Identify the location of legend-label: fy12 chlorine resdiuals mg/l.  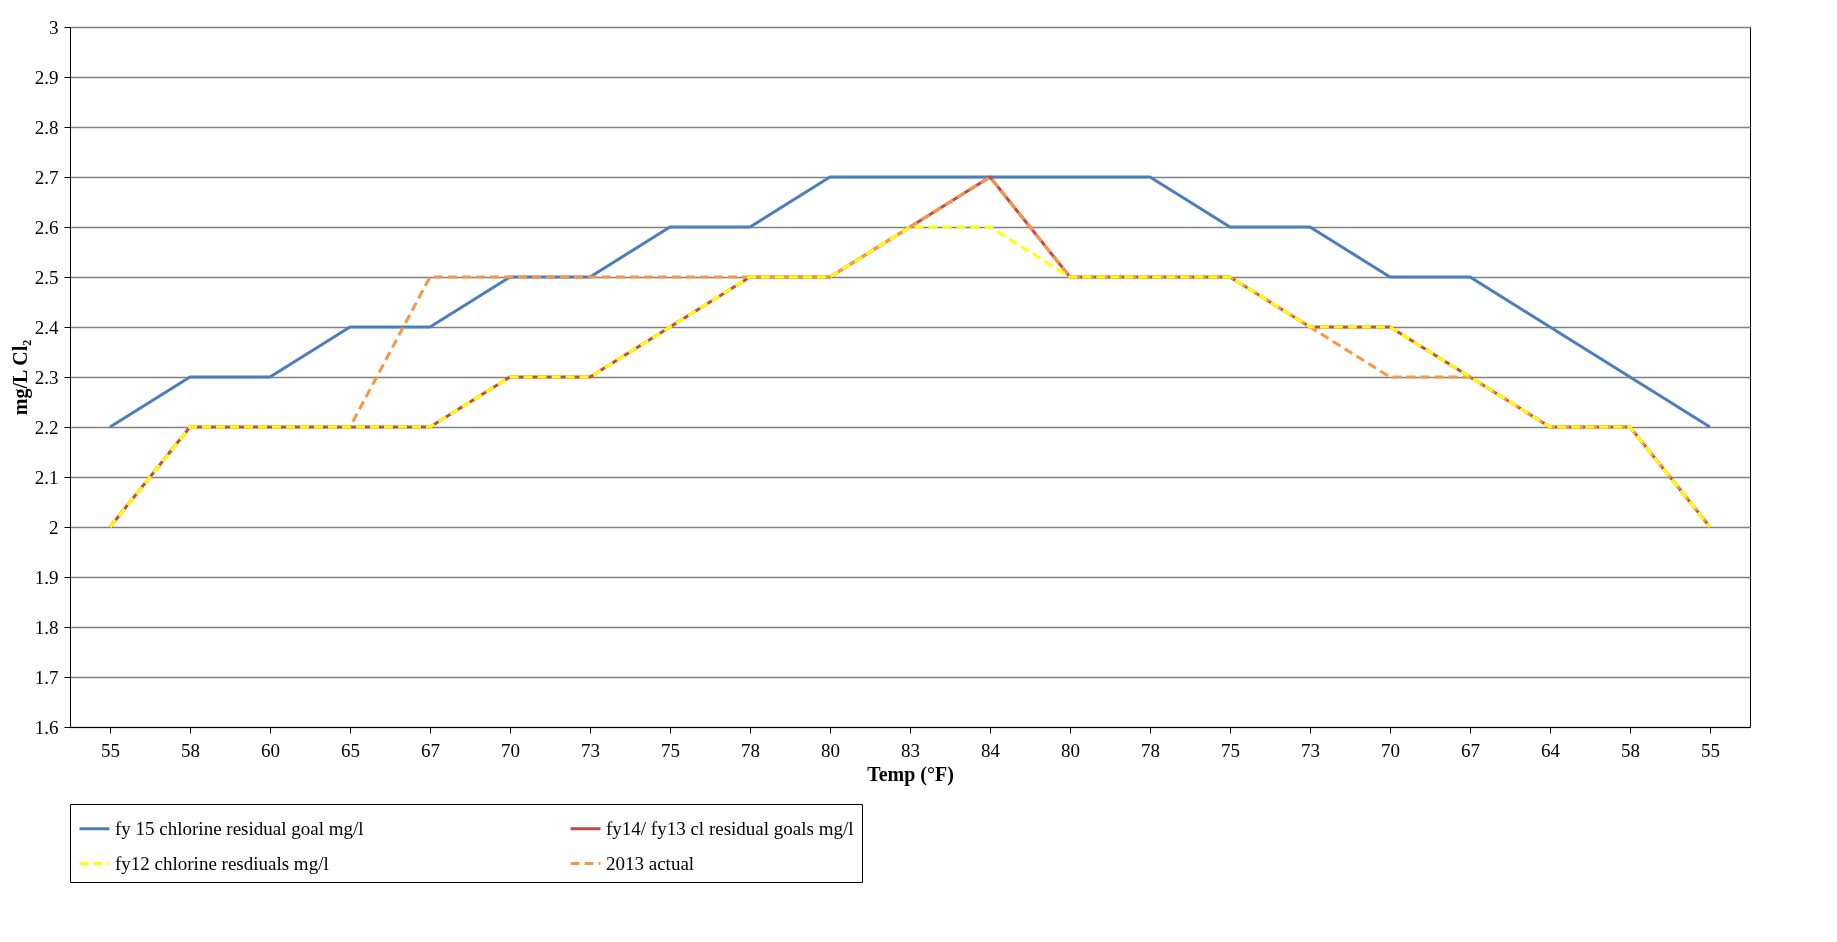
(222, 863).